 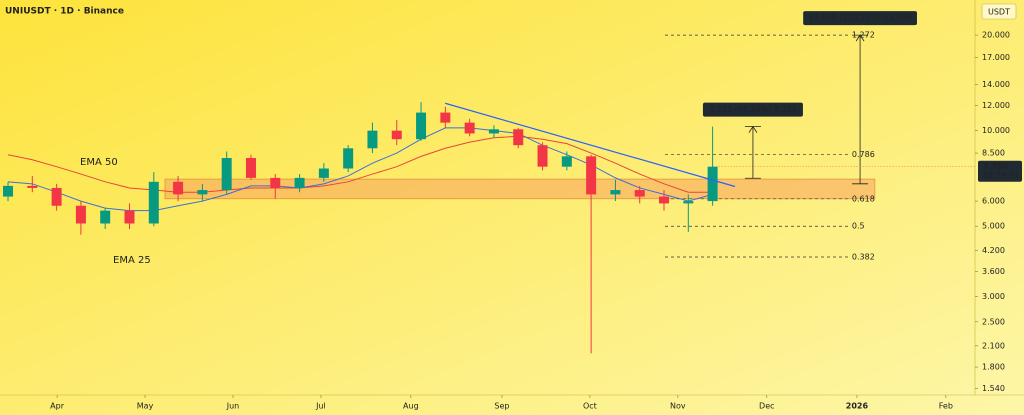 What do you see at coordinates (360, 164) in the screenshot?
I see `ema-line` at bounding box center [360, 164].